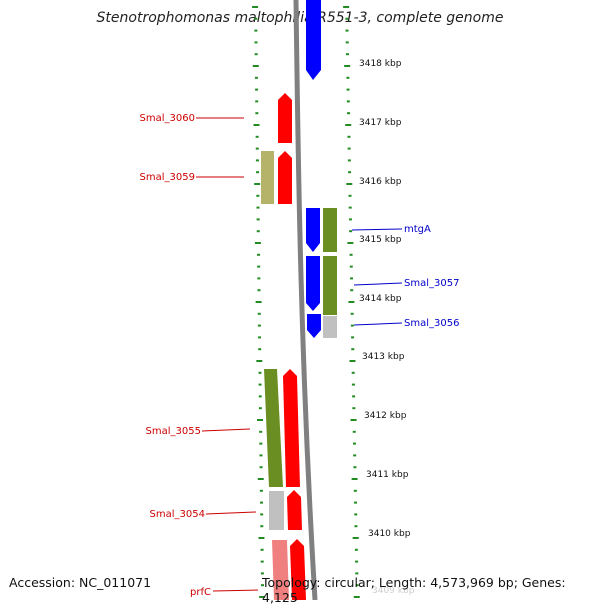  What do you see at coordinates (313, 230) in the screenshot?
I see `gene-arrow-mtgA` at bounding box center [313, 230].